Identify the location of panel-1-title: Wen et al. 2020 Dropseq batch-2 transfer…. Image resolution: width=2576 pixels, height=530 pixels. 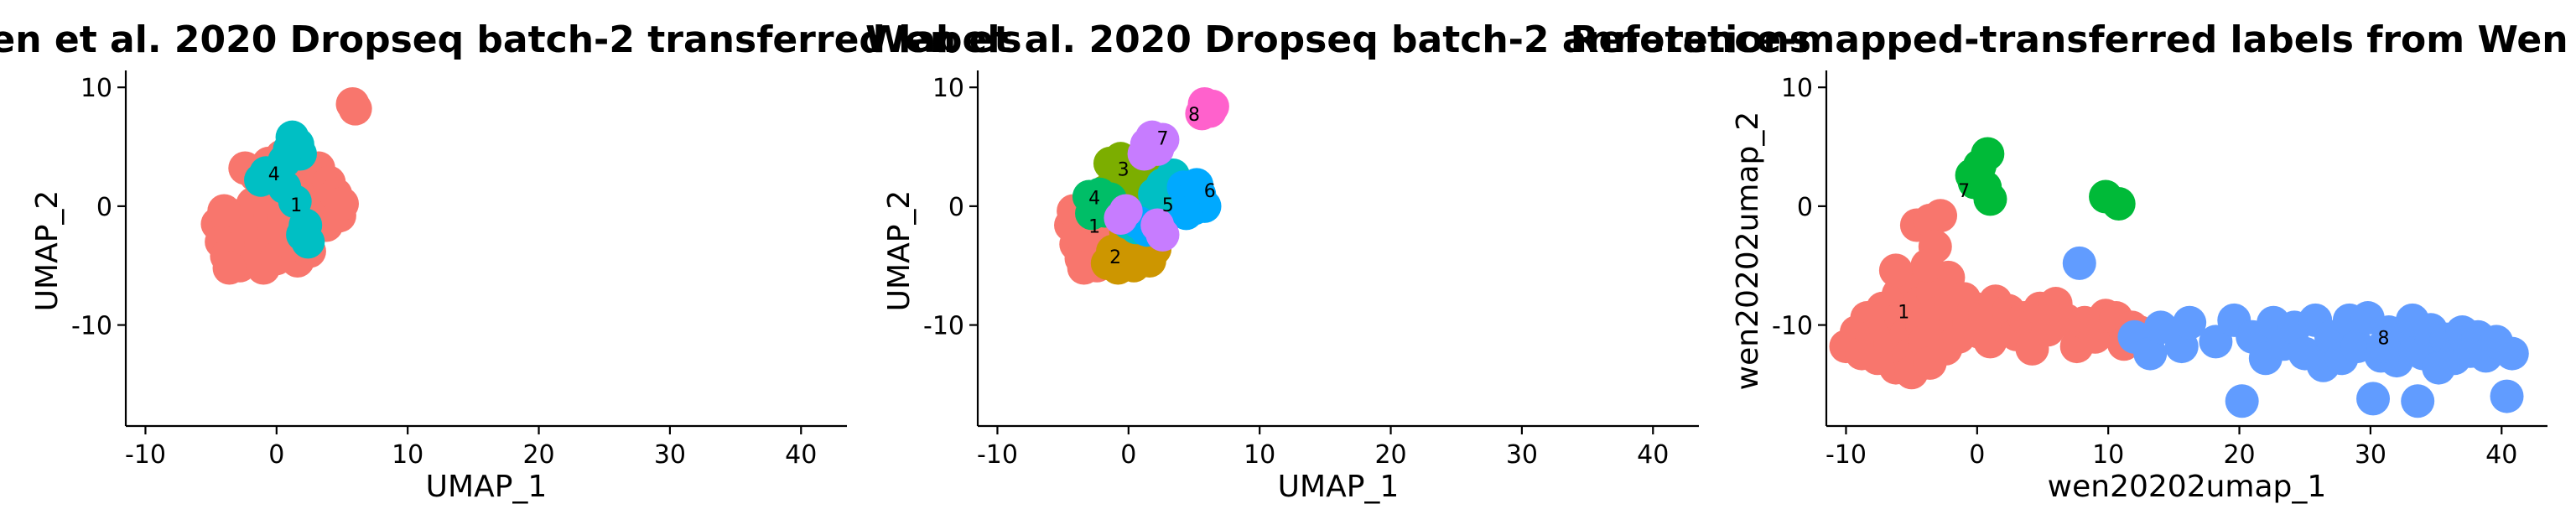
(511, 39).